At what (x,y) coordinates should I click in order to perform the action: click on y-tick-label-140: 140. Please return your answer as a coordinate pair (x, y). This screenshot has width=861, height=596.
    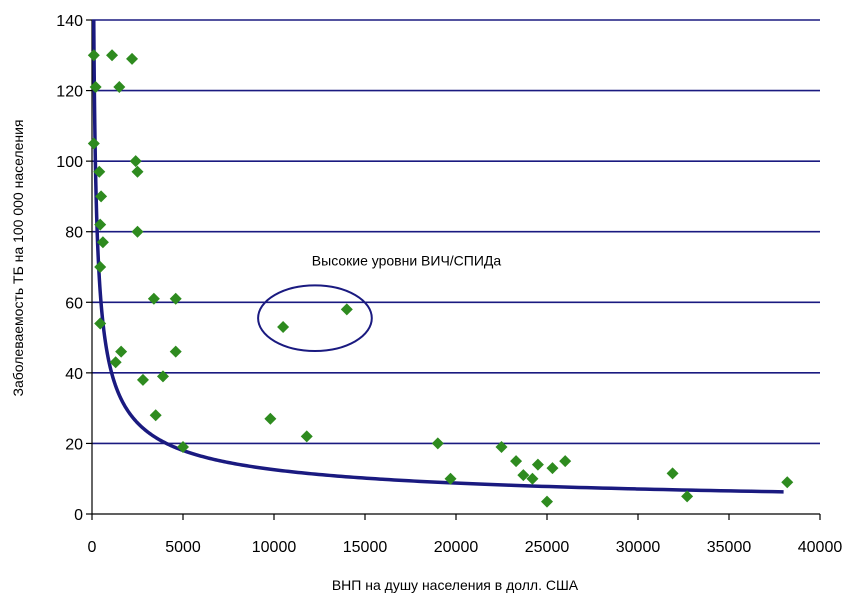
    Looking at the image, I should click on (69, 21).